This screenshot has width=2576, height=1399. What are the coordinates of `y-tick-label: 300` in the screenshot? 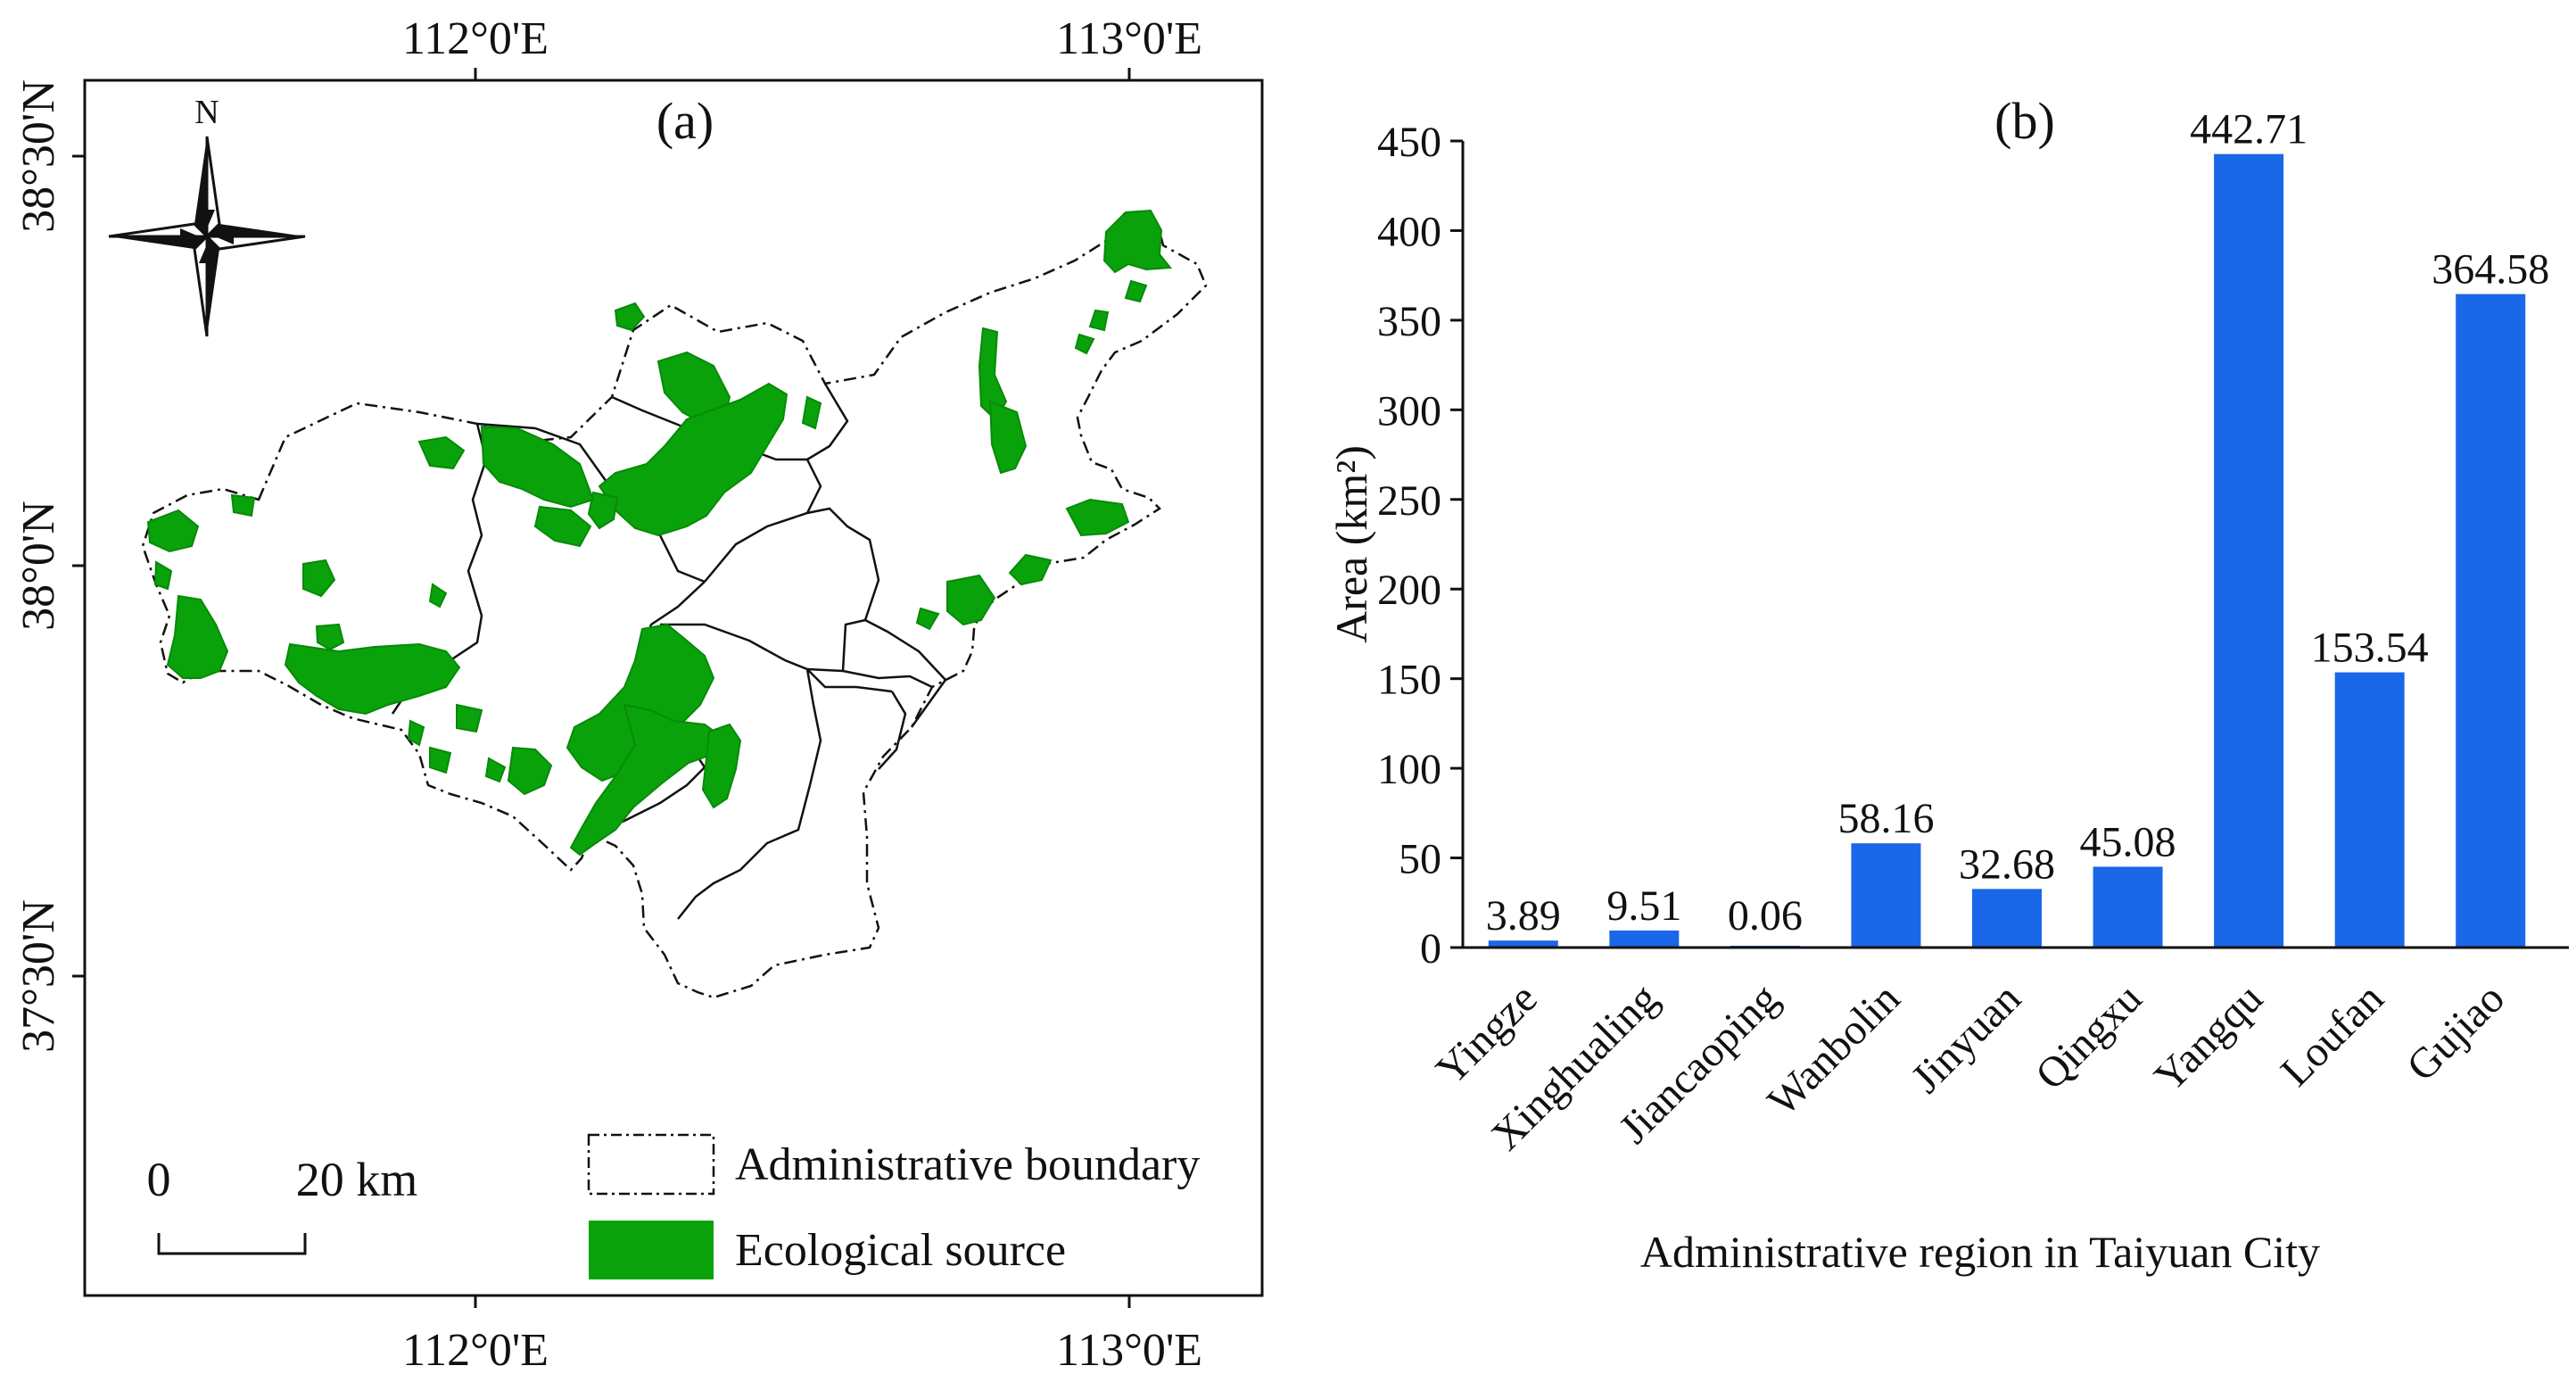 It's located at (1409, 411).